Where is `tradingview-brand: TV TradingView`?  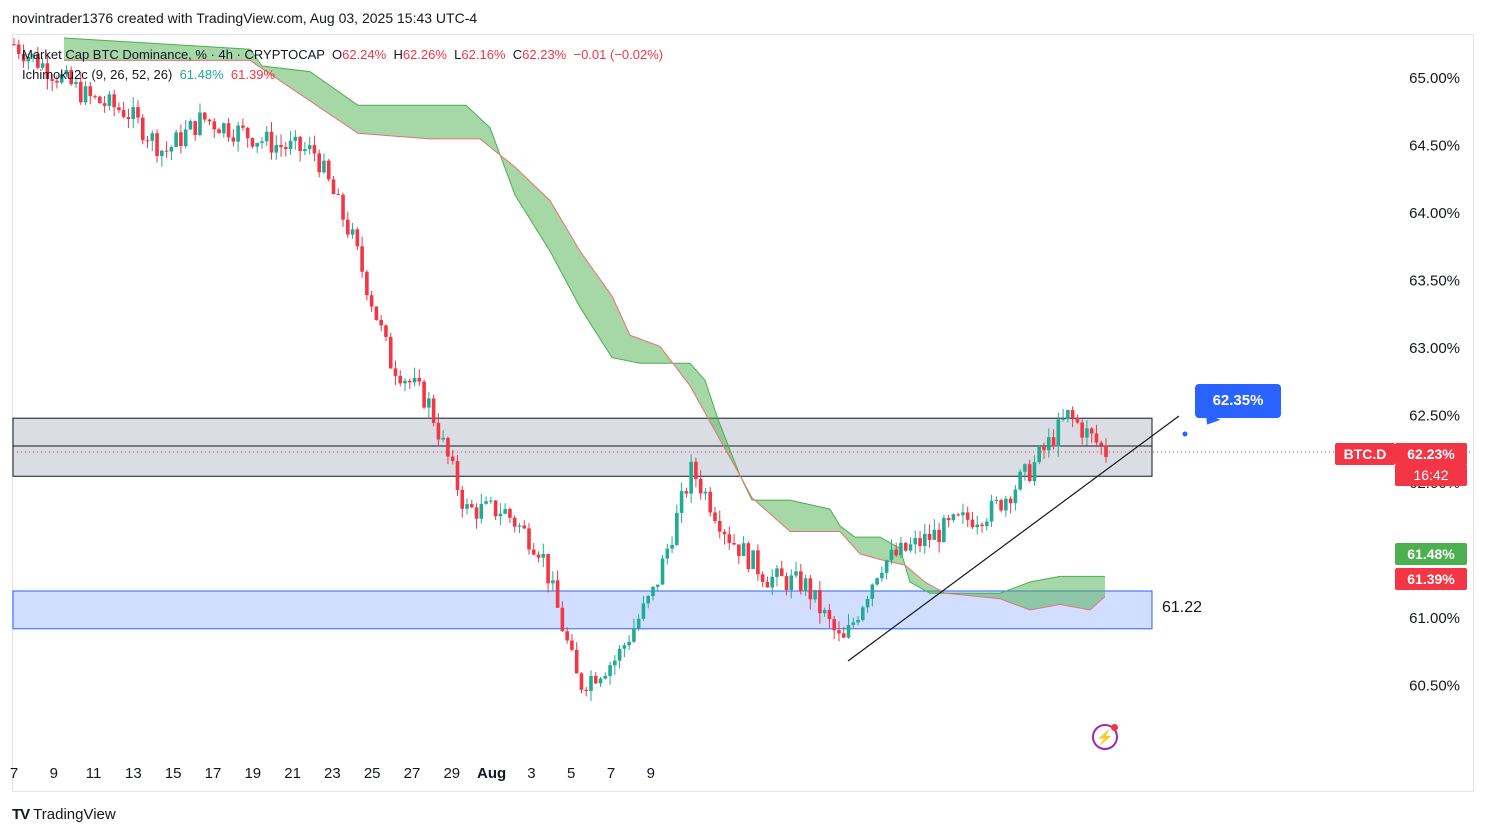
tradingview-brand: TV TradingView is located at coordinates (64, 814).